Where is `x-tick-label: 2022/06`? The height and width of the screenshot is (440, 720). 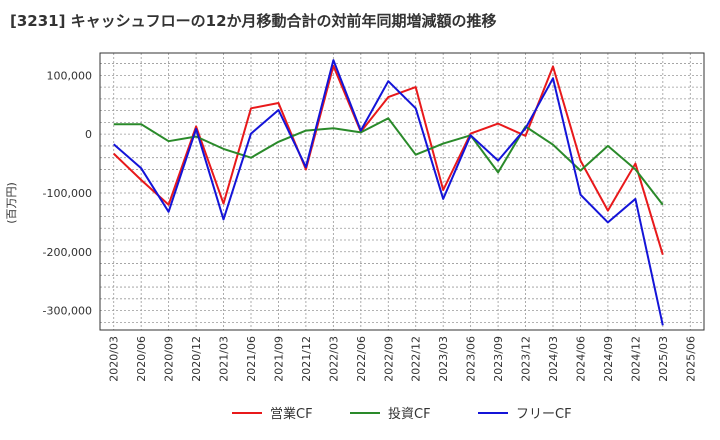 x-tick-label: 2022/06 is located at coordinates (361, 359).